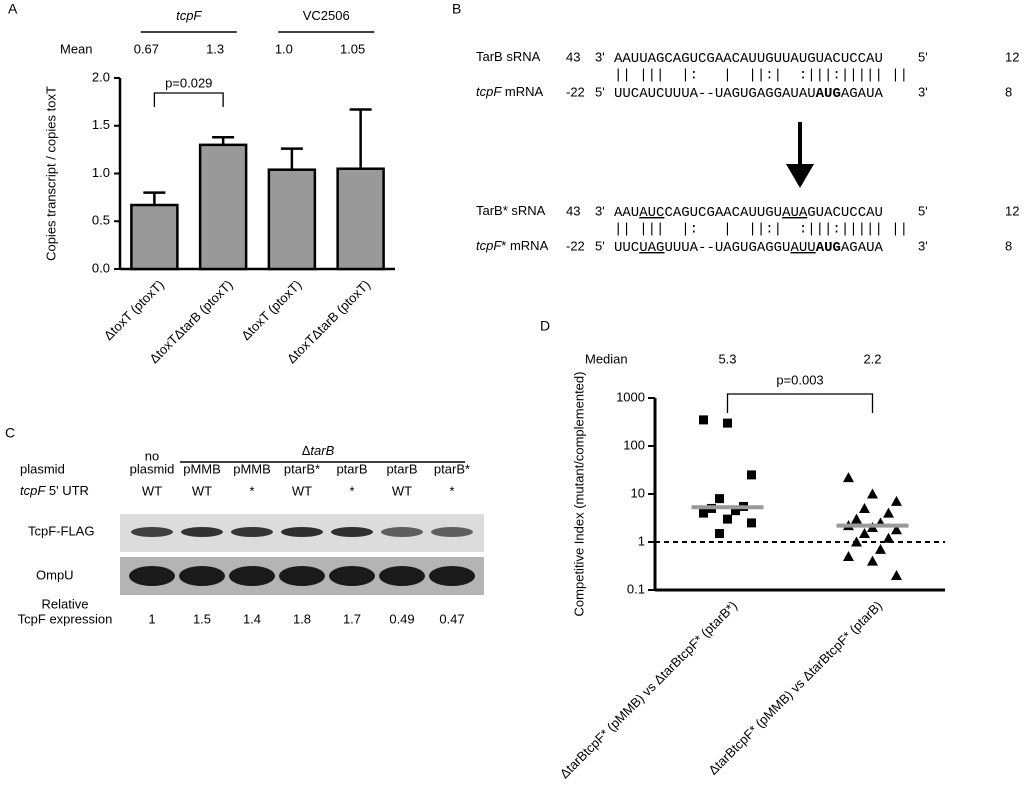  I want to click on rna-name: TarB* sRNA, so click(511, 210).